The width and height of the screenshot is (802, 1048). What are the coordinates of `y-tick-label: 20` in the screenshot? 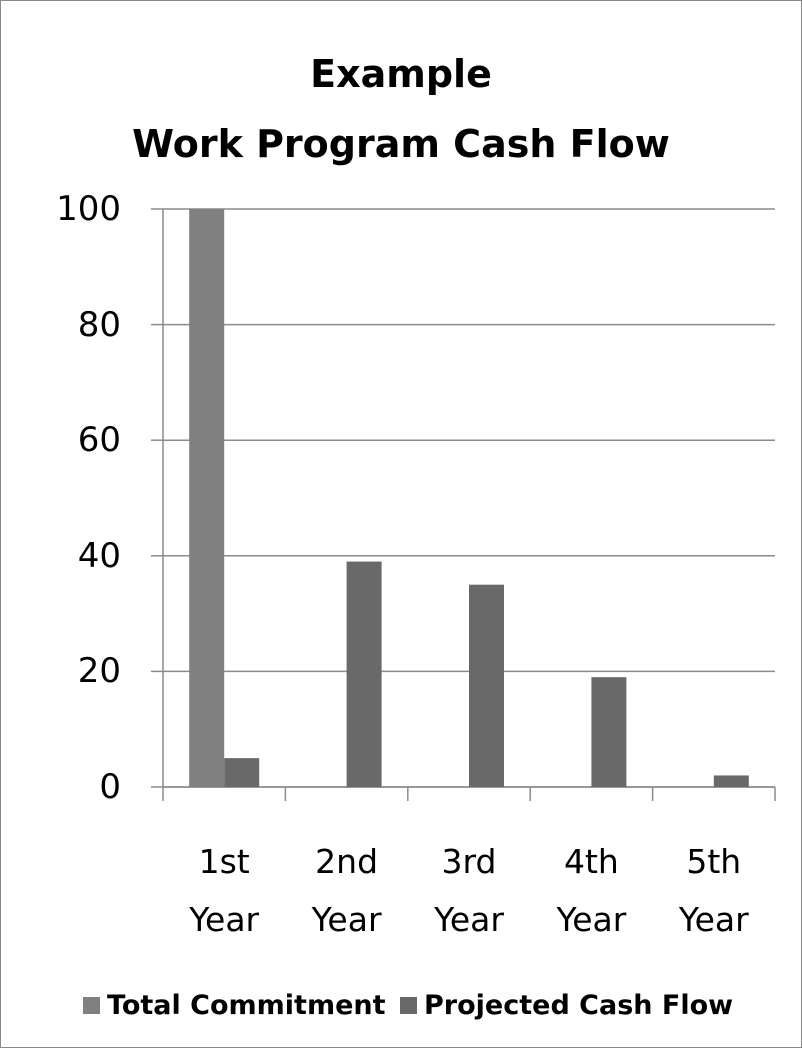 It's located at (99, 671).